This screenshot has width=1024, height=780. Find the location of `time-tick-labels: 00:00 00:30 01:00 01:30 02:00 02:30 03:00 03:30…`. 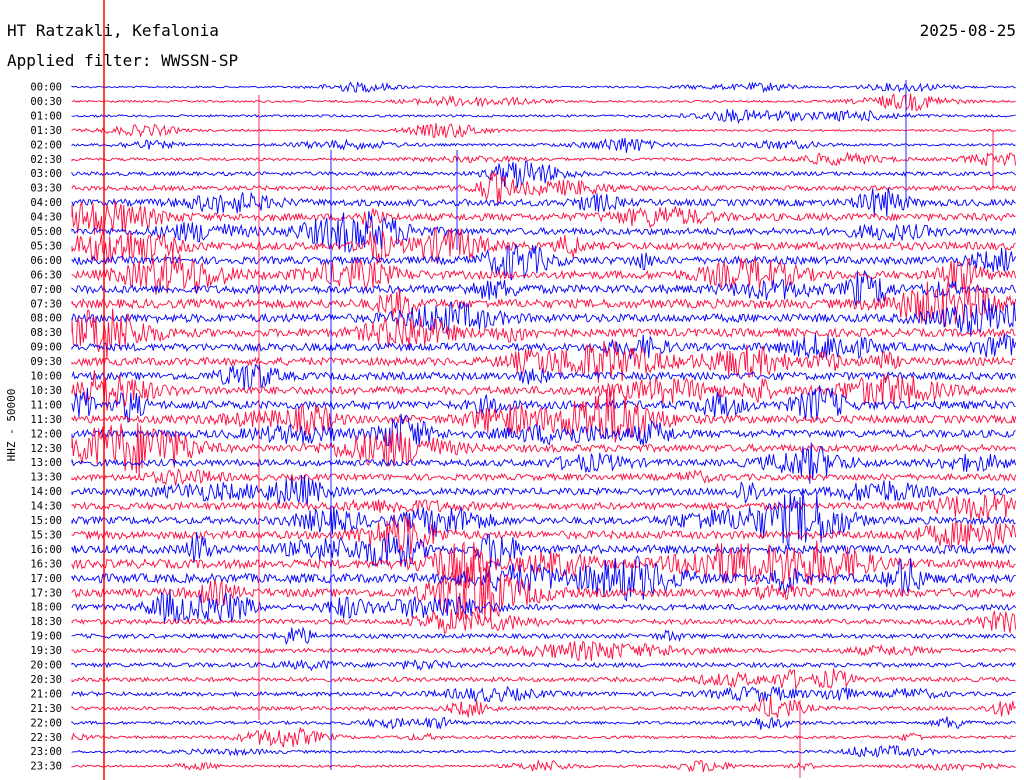

time-tick-labels: 00:00 00:30 01:00 01:30 02:00 02:30 03:00 03:30… is located at coordinates (46, 427).